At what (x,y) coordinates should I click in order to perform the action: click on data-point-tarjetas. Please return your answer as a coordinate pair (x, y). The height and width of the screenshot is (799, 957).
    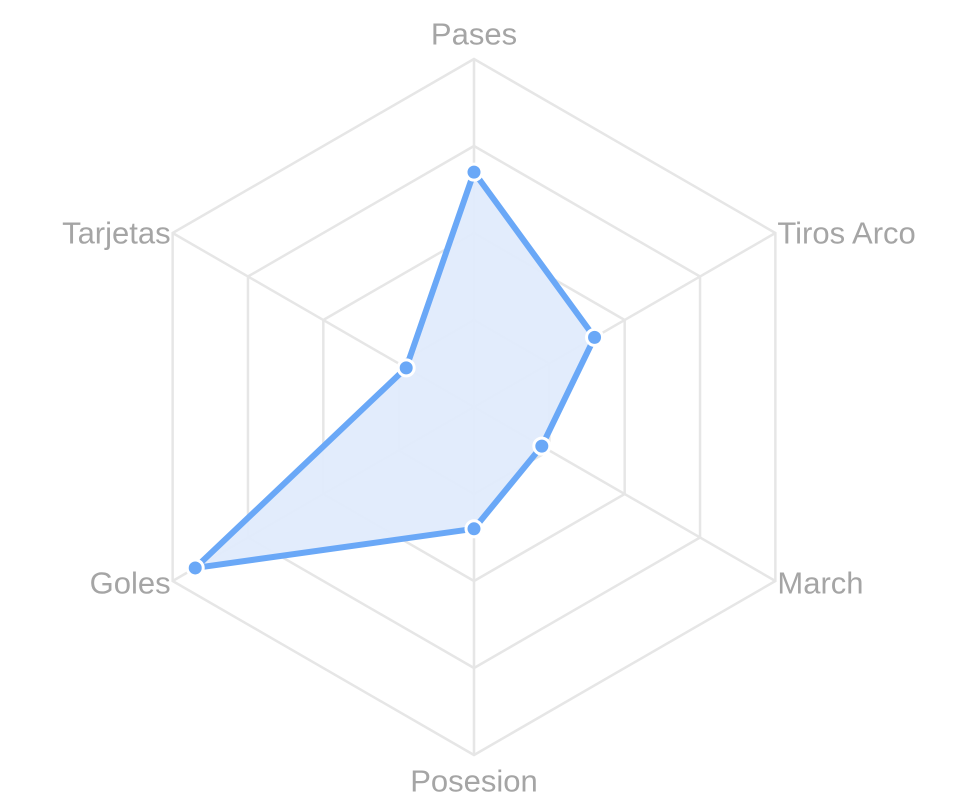
    Looking at the image, I should click on (406, 368).